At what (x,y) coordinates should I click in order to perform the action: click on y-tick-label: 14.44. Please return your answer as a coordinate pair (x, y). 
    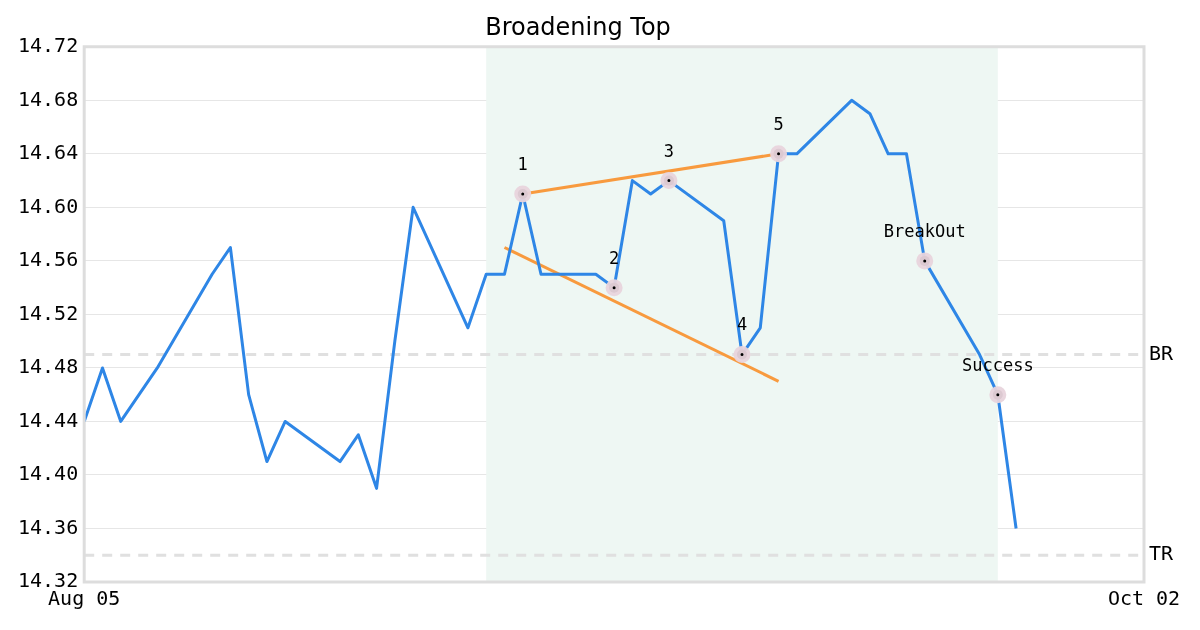
    Looking at the image, I should click on (48, 419).